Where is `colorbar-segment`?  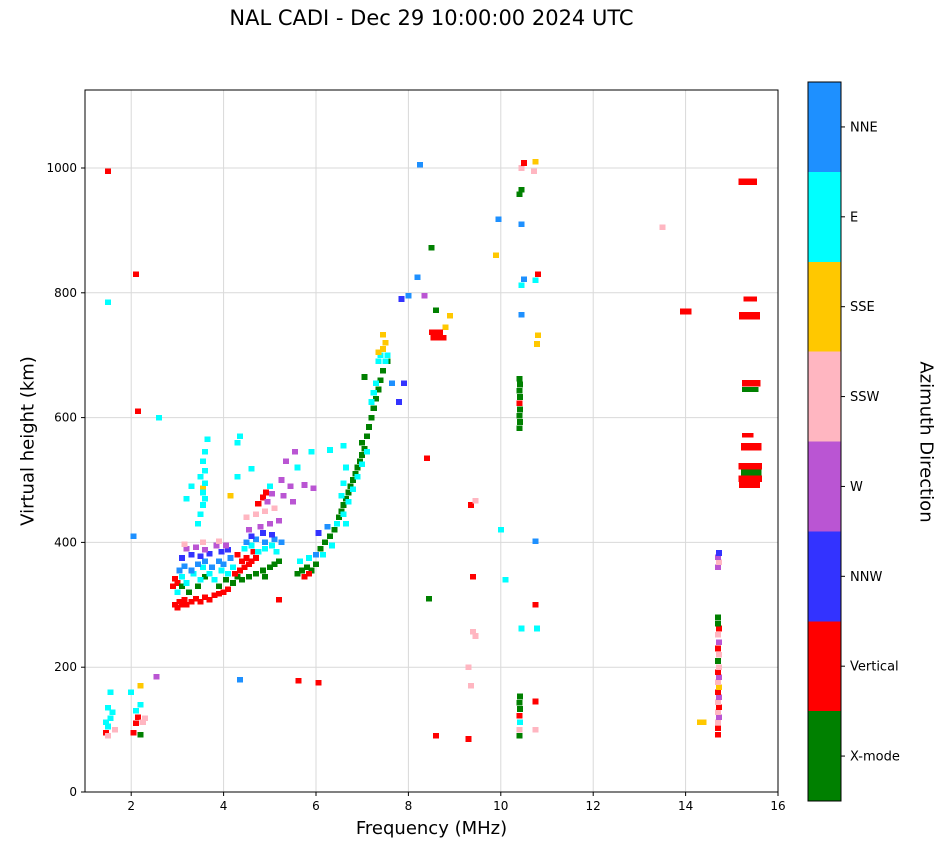
colorbar-segment is located at coordinates (824, 666).